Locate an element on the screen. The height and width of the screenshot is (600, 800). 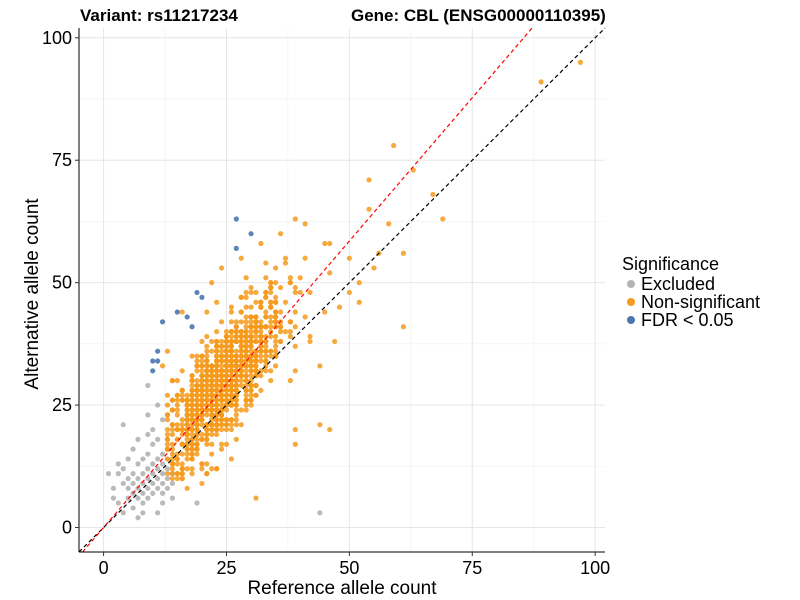
x-tick-label: 0 is located at coordinates (104, 568).